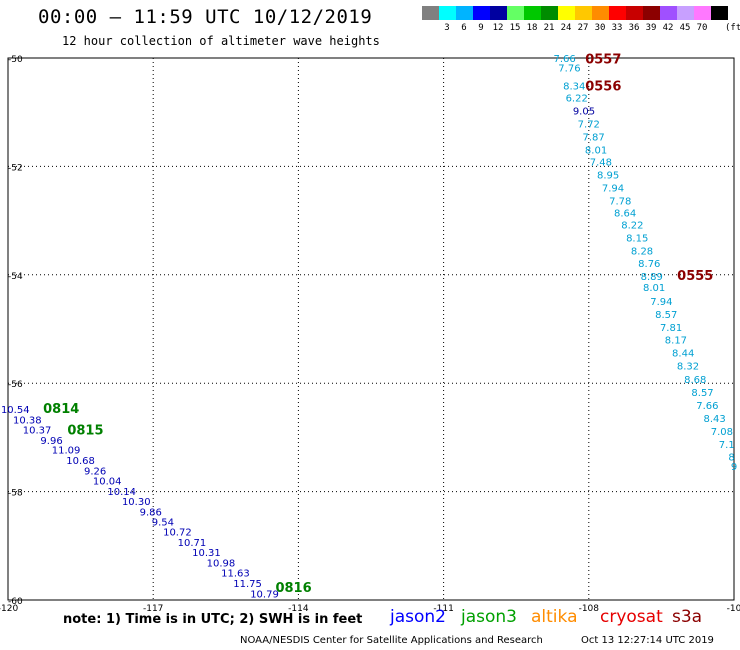 The width and height of the screenshot is (740, 650). Describe the element at coordinates (95, 471) in the screenshot. I see `wave-height-value: 9.26` at that location.